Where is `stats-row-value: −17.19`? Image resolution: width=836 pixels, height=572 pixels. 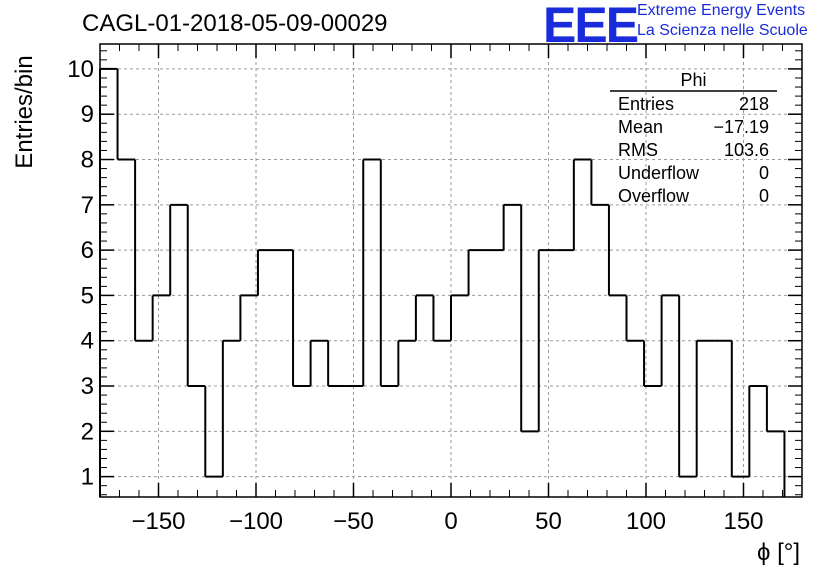
stats-row-value: −17.19 is located at coordinates (741, 127).